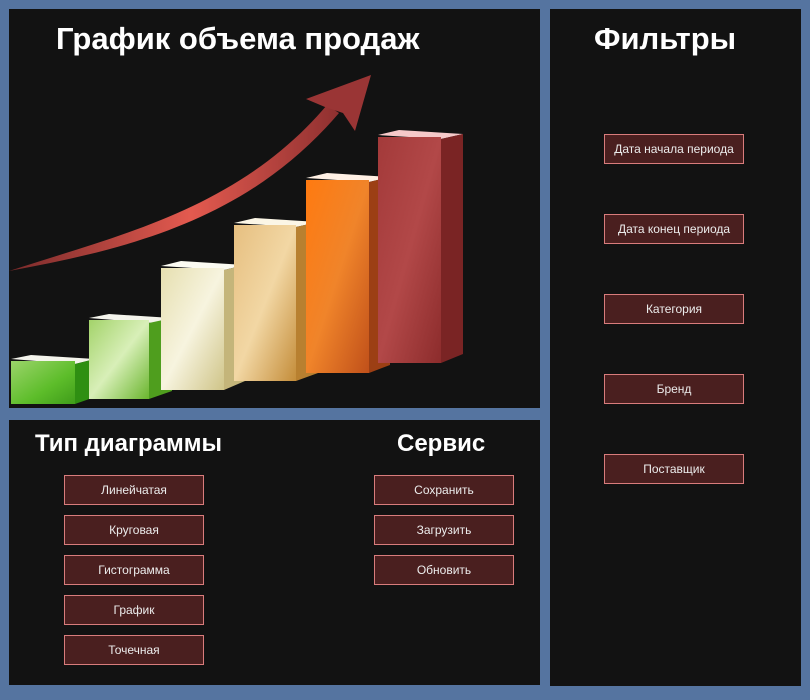 The image size is (810, 700). Describe the element at coordinates (134, 610) in the screenshot. I see `chart-type-line-button: График` at that location.